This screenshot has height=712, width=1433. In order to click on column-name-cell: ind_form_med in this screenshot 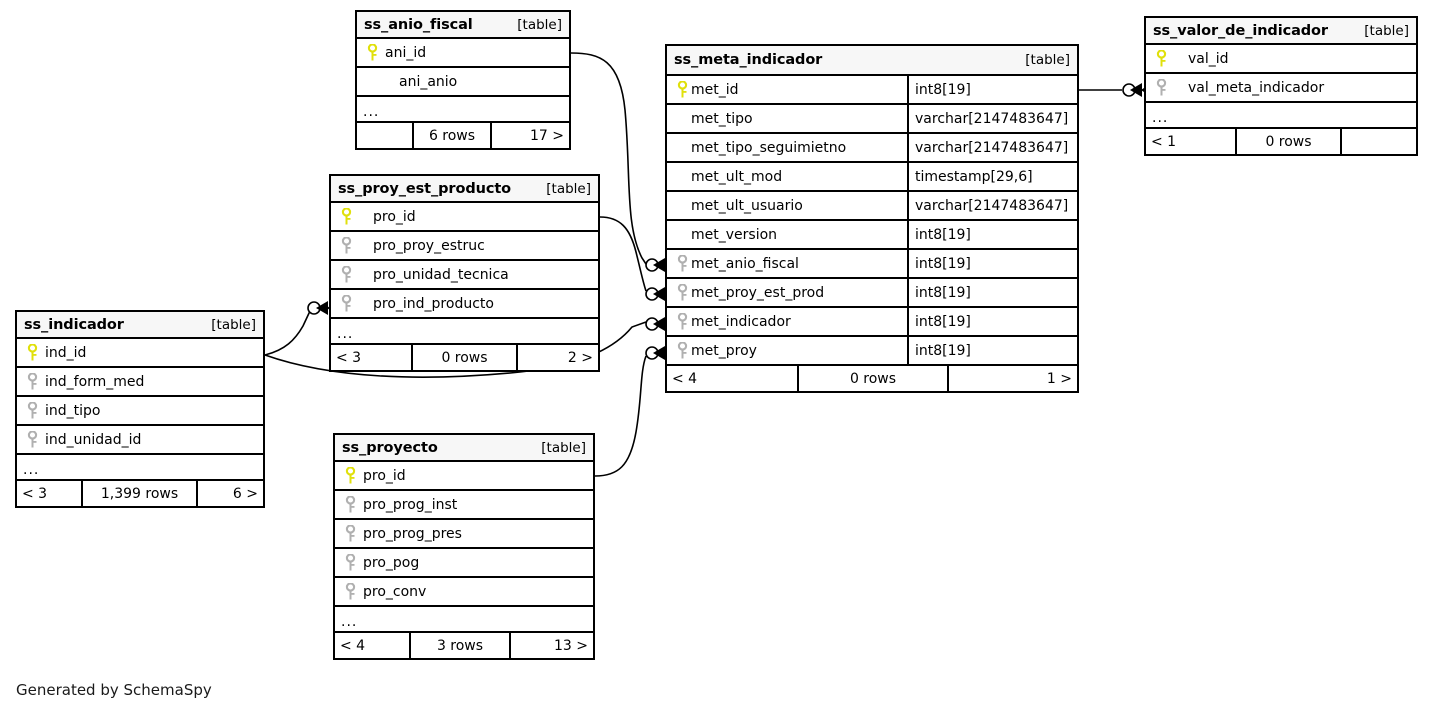, I will do `click(140, 381)`.